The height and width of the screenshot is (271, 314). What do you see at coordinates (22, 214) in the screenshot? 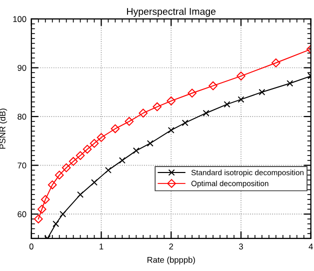
I see `y-tick-label: 60` at bounding box center [22, 214].